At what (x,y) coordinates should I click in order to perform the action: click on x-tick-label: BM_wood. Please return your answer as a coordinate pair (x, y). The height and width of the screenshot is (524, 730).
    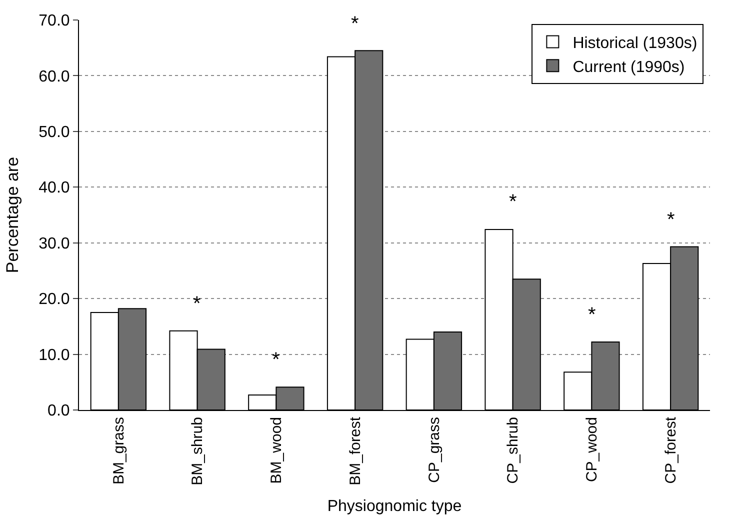
    Looking at the image, I should click on (277, 450).